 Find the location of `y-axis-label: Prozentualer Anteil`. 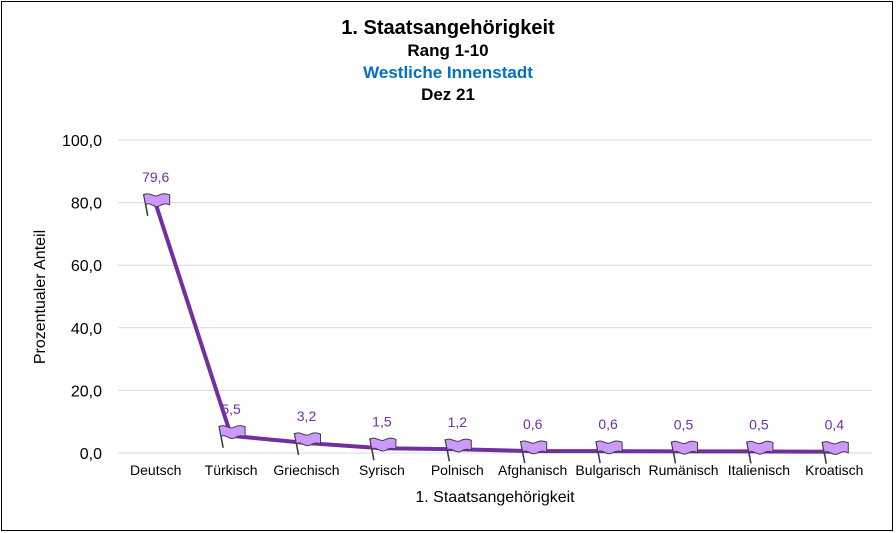

y-axis-label: Prozentualer Anteil is located at coordinates (40, 297).